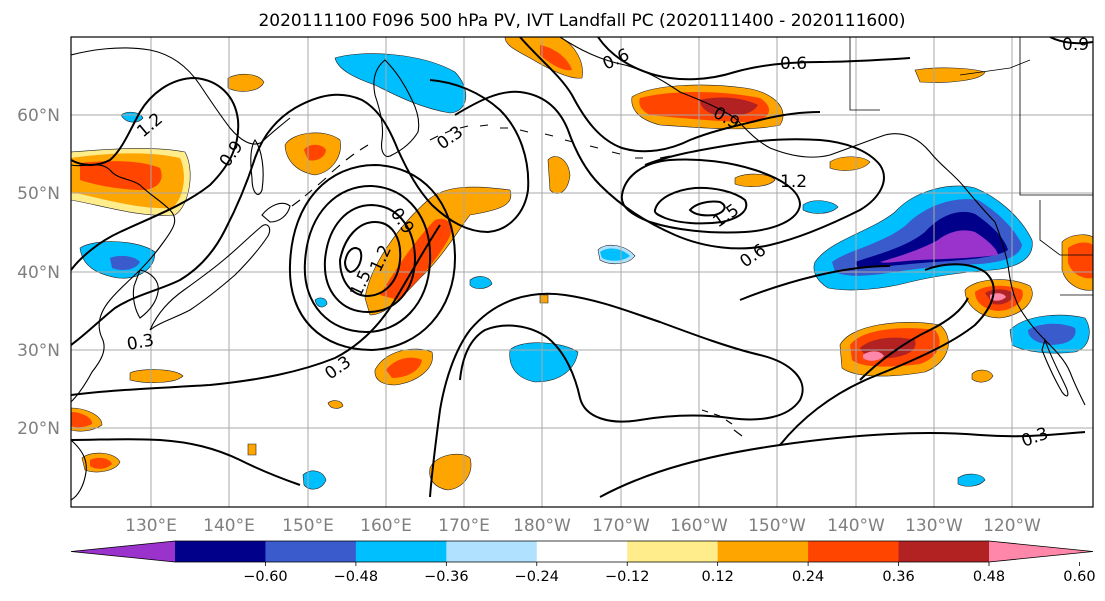 The height and width of the screenshot is (601, 1105). I want to click on lat-label: 60°N, so click(38, 116).